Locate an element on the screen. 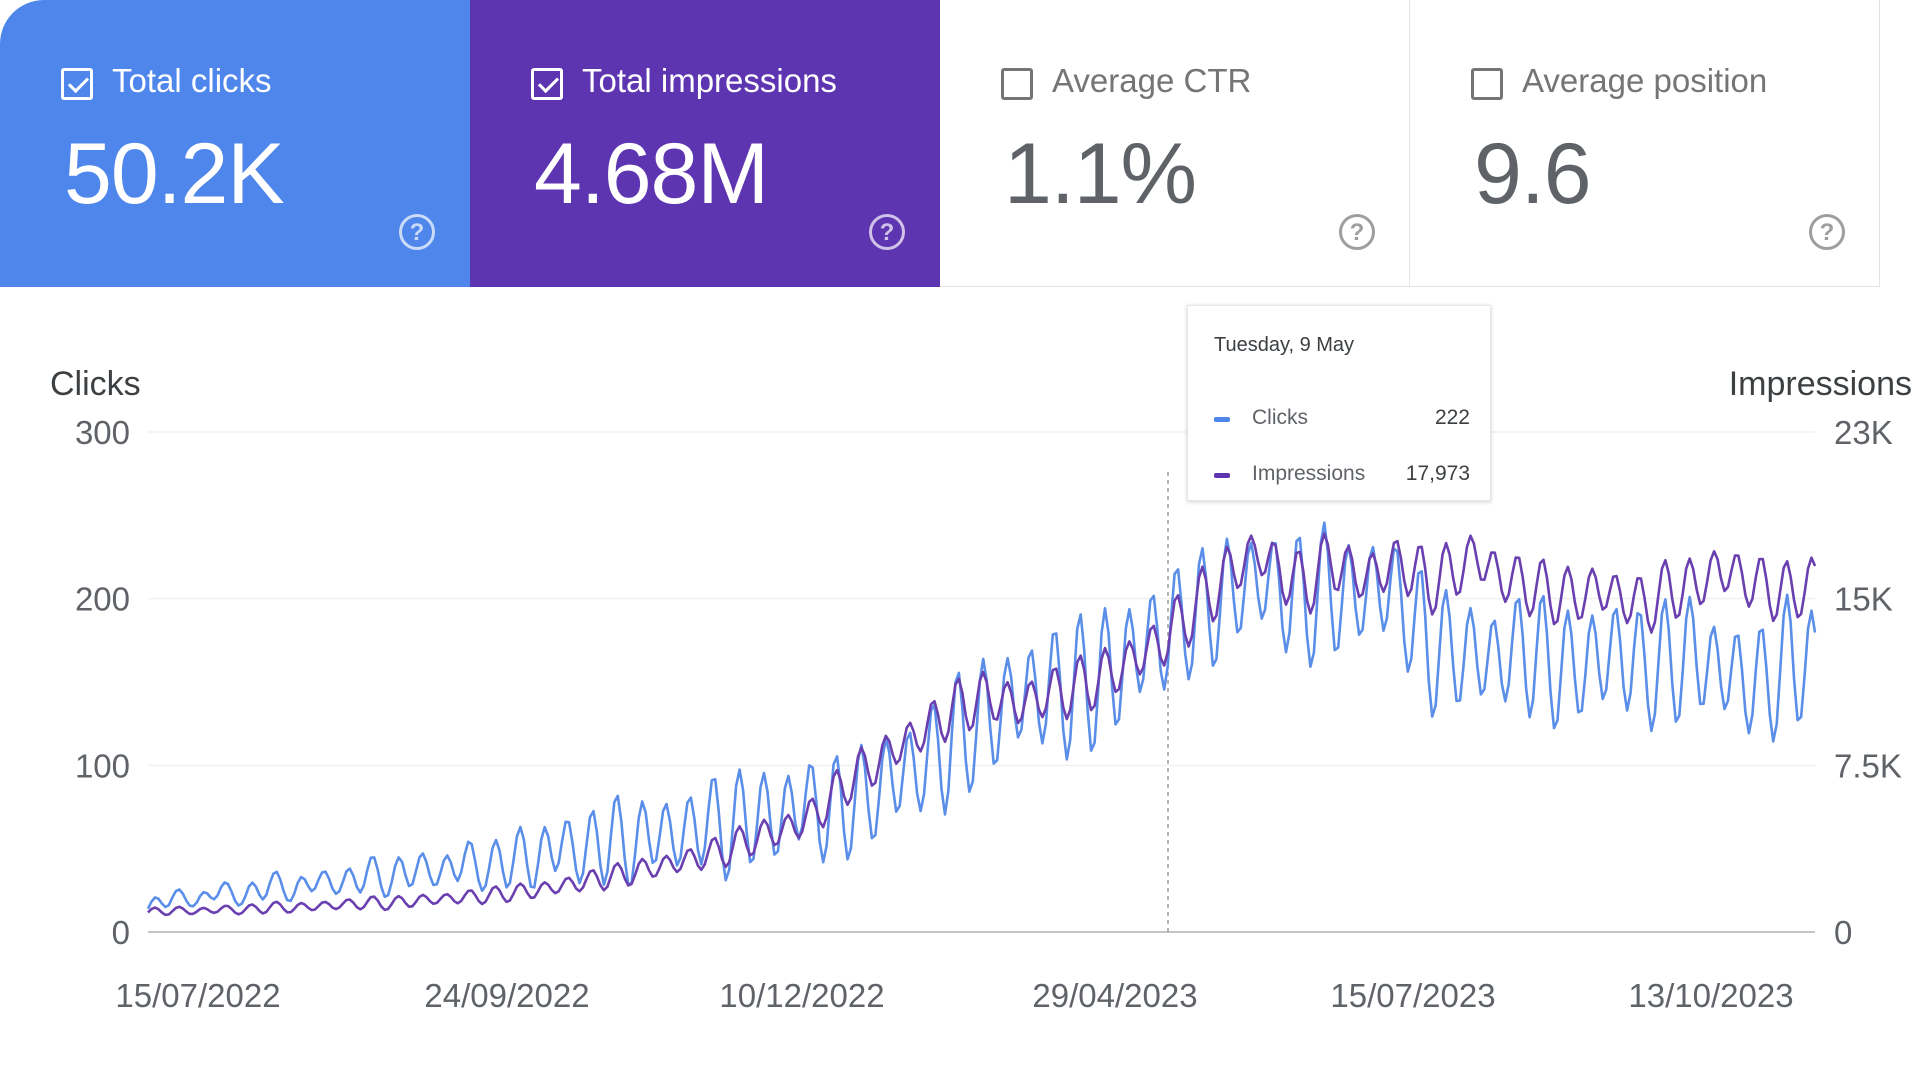 Image resolution: width=1920 pixels, height=1080 pixels. tooltip-impressions-name: Impressions is located at coordinates (1309, 473).